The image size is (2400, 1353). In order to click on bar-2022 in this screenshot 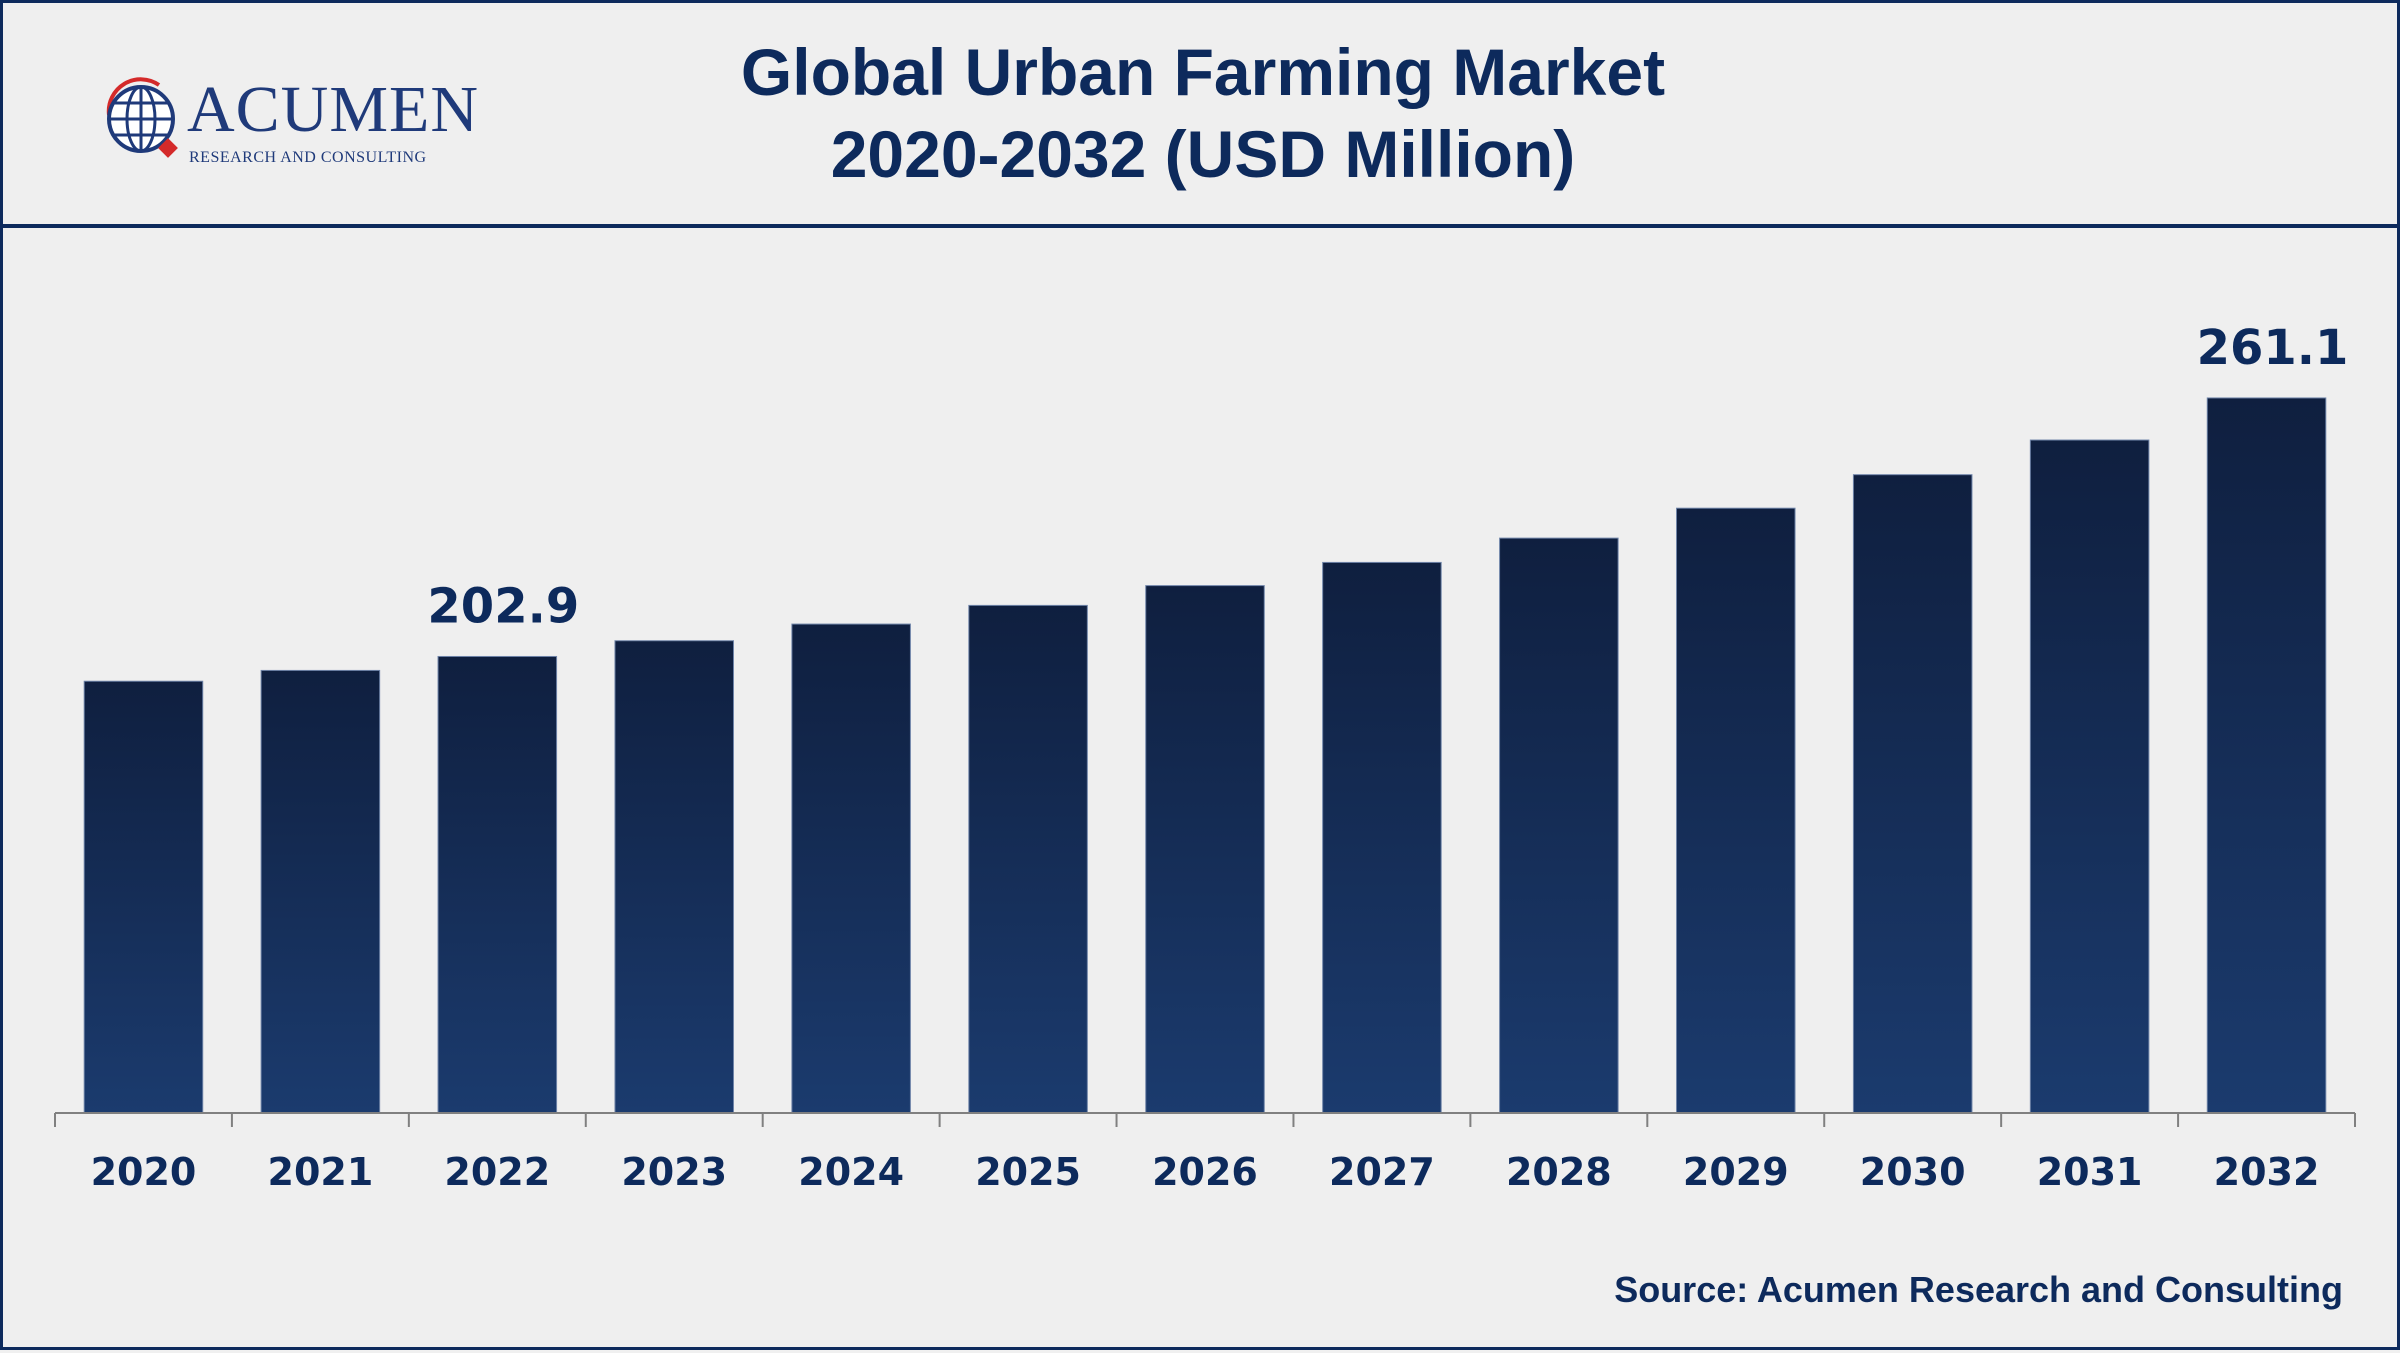, I will do `click(497, 884)`.